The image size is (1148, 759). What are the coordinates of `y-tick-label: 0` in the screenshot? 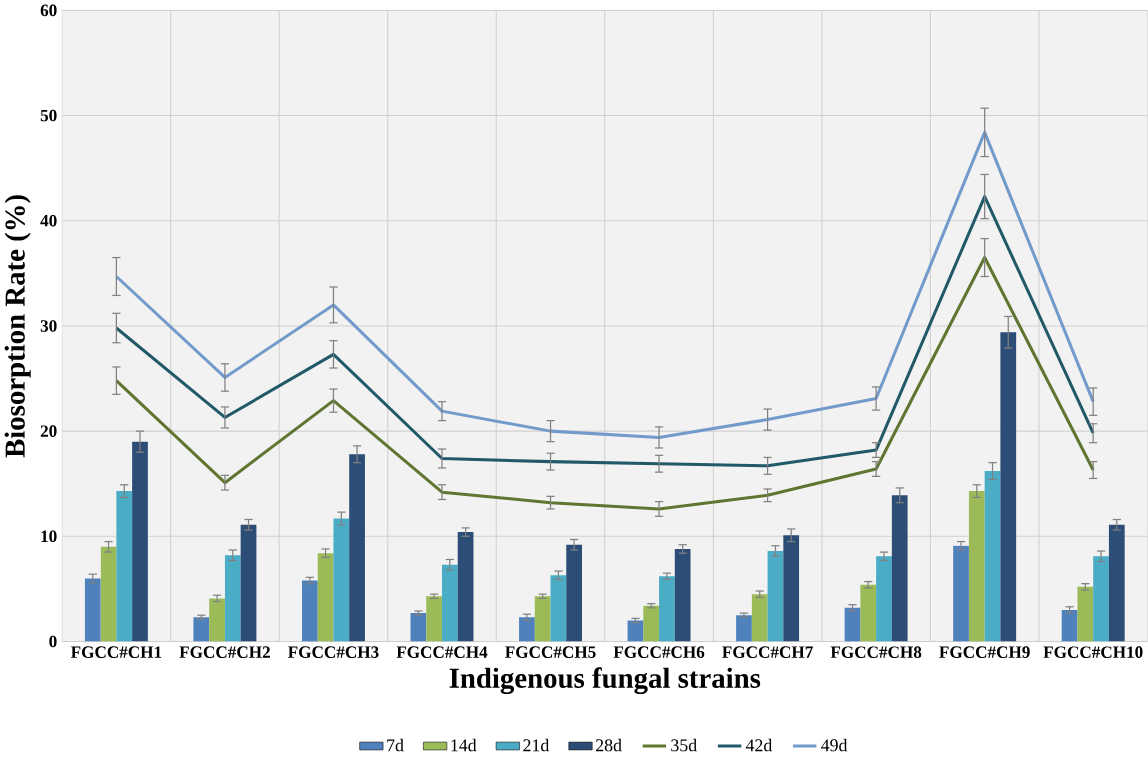 It's located at (53, 641).